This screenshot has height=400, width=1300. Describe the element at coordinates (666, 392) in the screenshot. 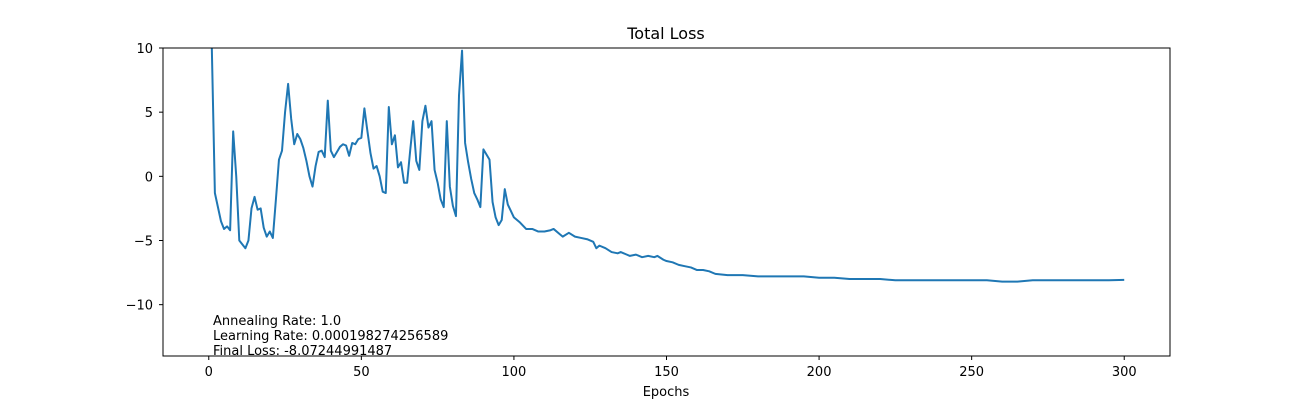

I see `x-axis-label: Epochs` at that location.